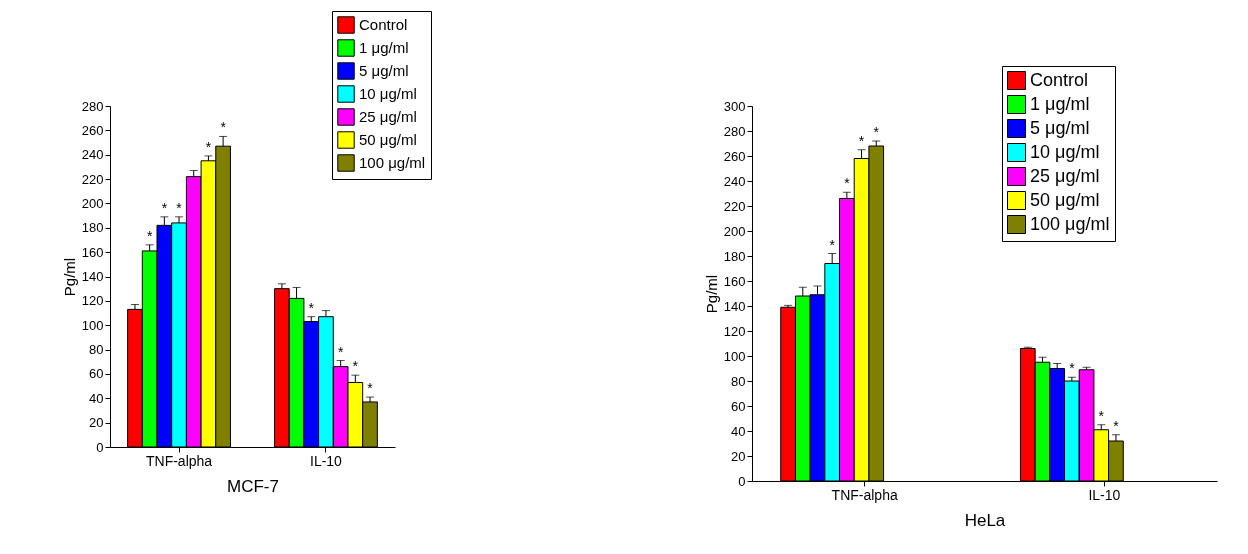  What do you see at coordinates (253, 486) in the screenshot?
I see `x-axis-title: MCF-7` at bounding box center [253, 486].